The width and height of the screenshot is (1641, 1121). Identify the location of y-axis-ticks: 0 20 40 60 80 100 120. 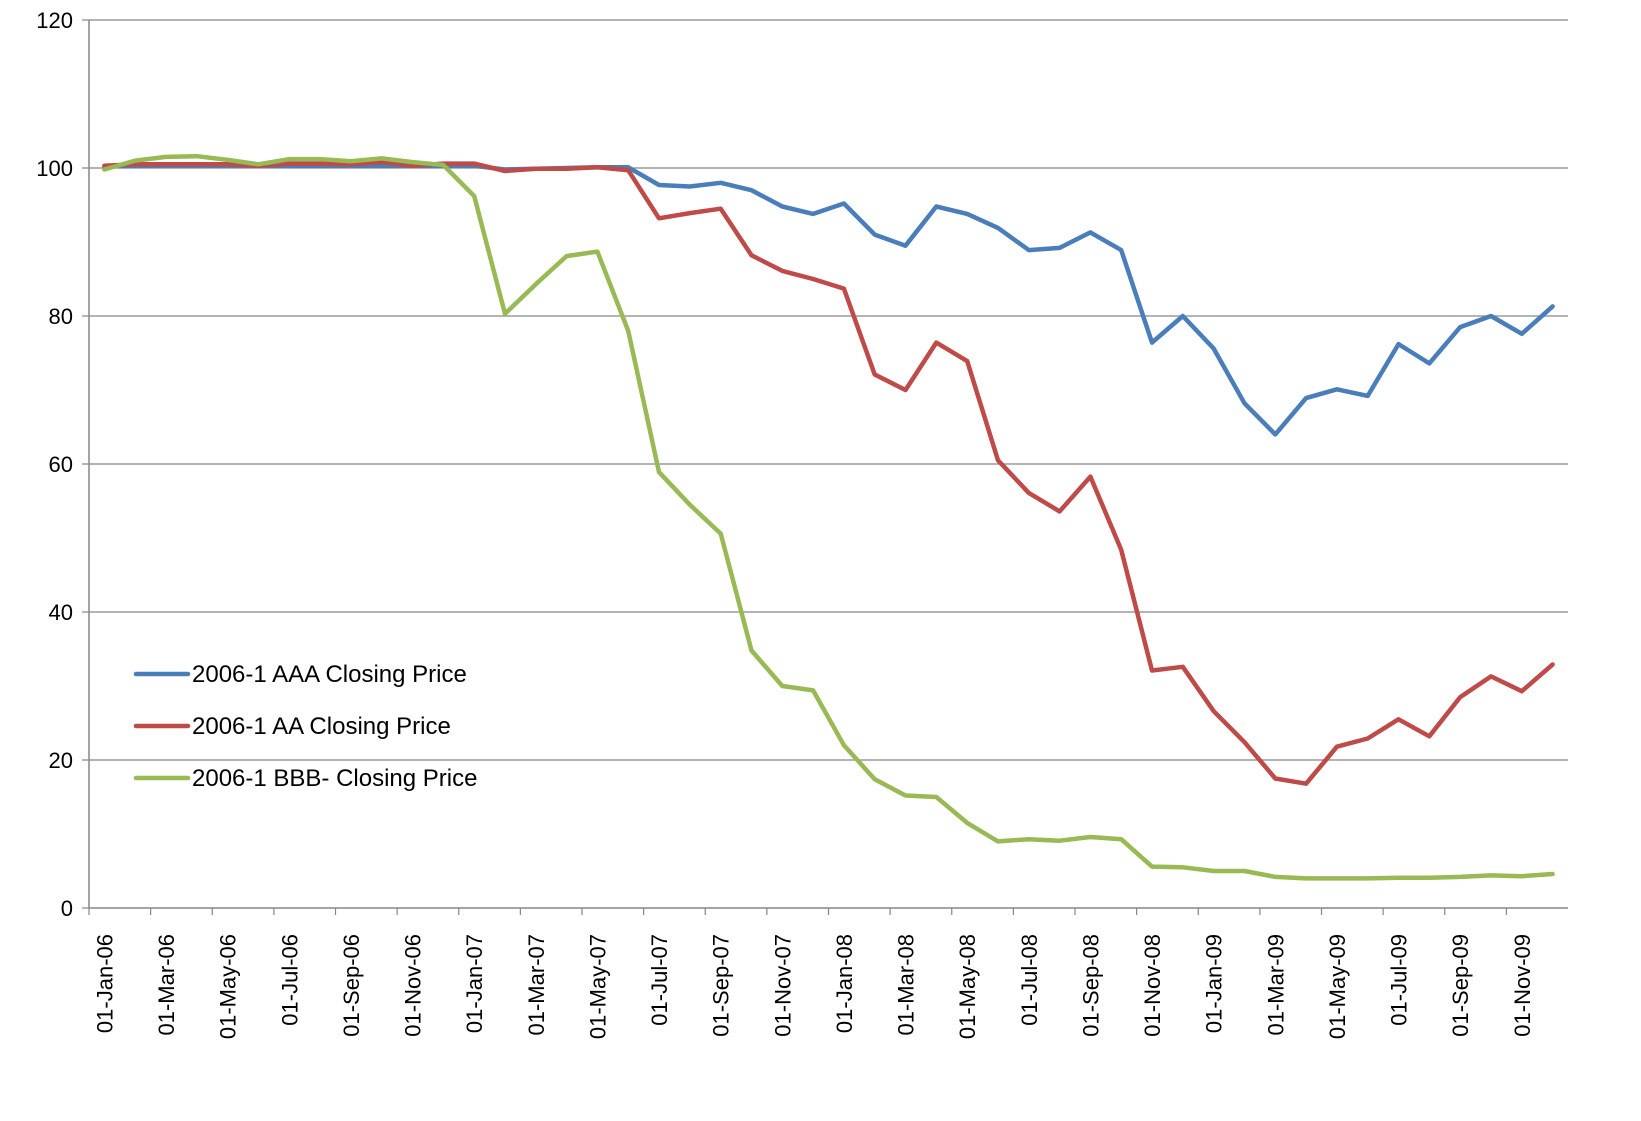
(62, 464).